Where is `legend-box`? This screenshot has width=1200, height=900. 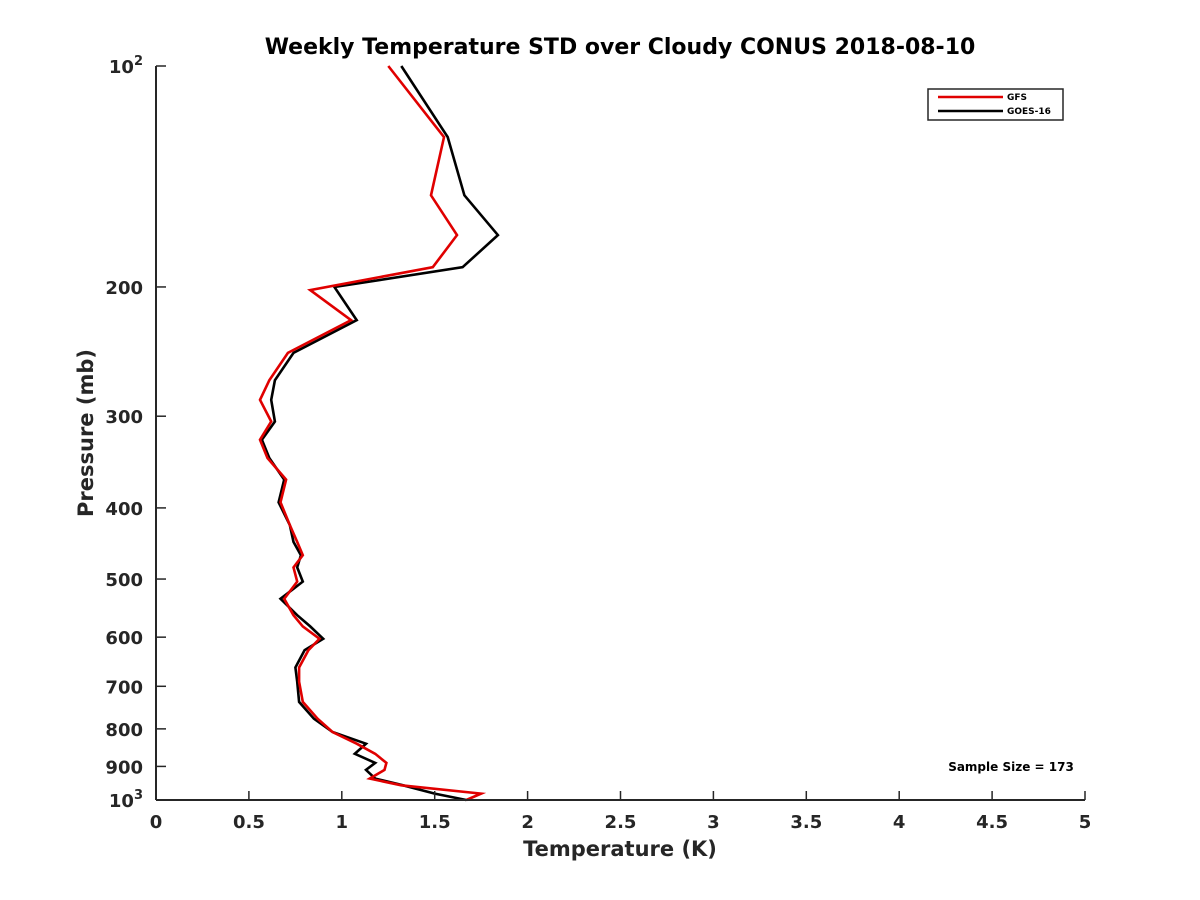 legend-box is located at coordinates (995, 104).